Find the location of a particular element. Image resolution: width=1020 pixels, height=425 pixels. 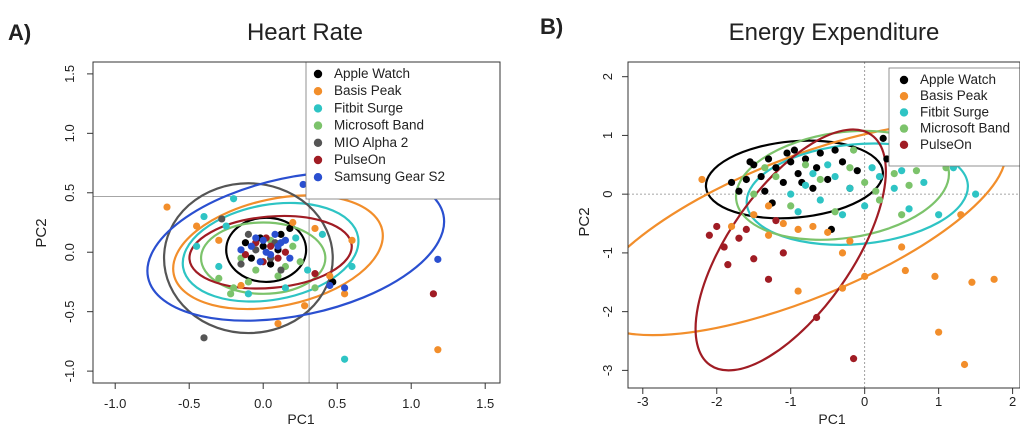

x-tick-label: 2 is located at coordinates (1012, 401).